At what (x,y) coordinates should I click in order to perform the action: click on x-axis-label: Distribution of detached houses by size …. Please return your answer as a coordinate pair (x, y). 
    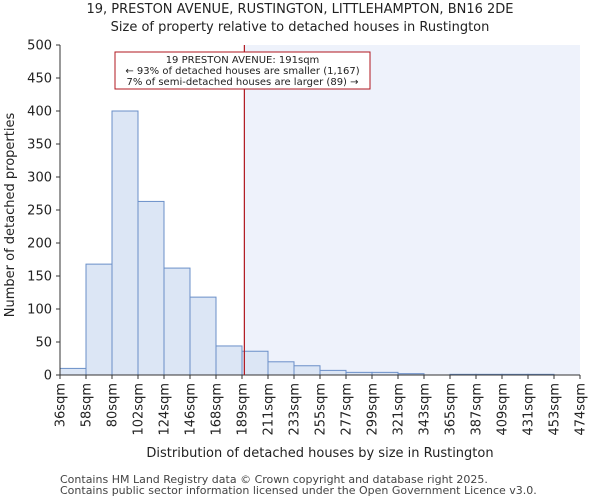
    Looking at the image, I should click on (319, 453).